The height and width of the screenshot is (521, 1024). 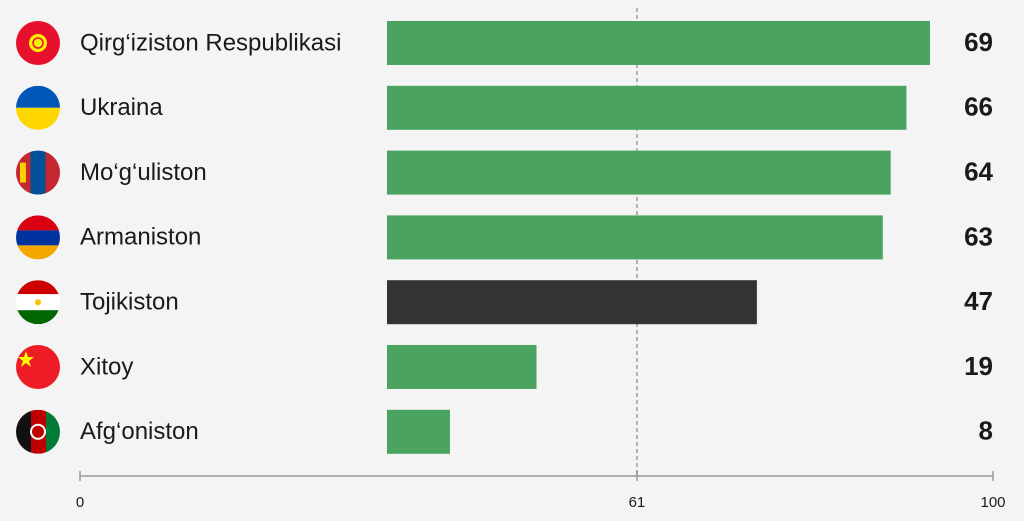 What do you see at coordinates (978, 107) in the screenshot?
I see `value-label: 66` at bounding box center [978, 107].